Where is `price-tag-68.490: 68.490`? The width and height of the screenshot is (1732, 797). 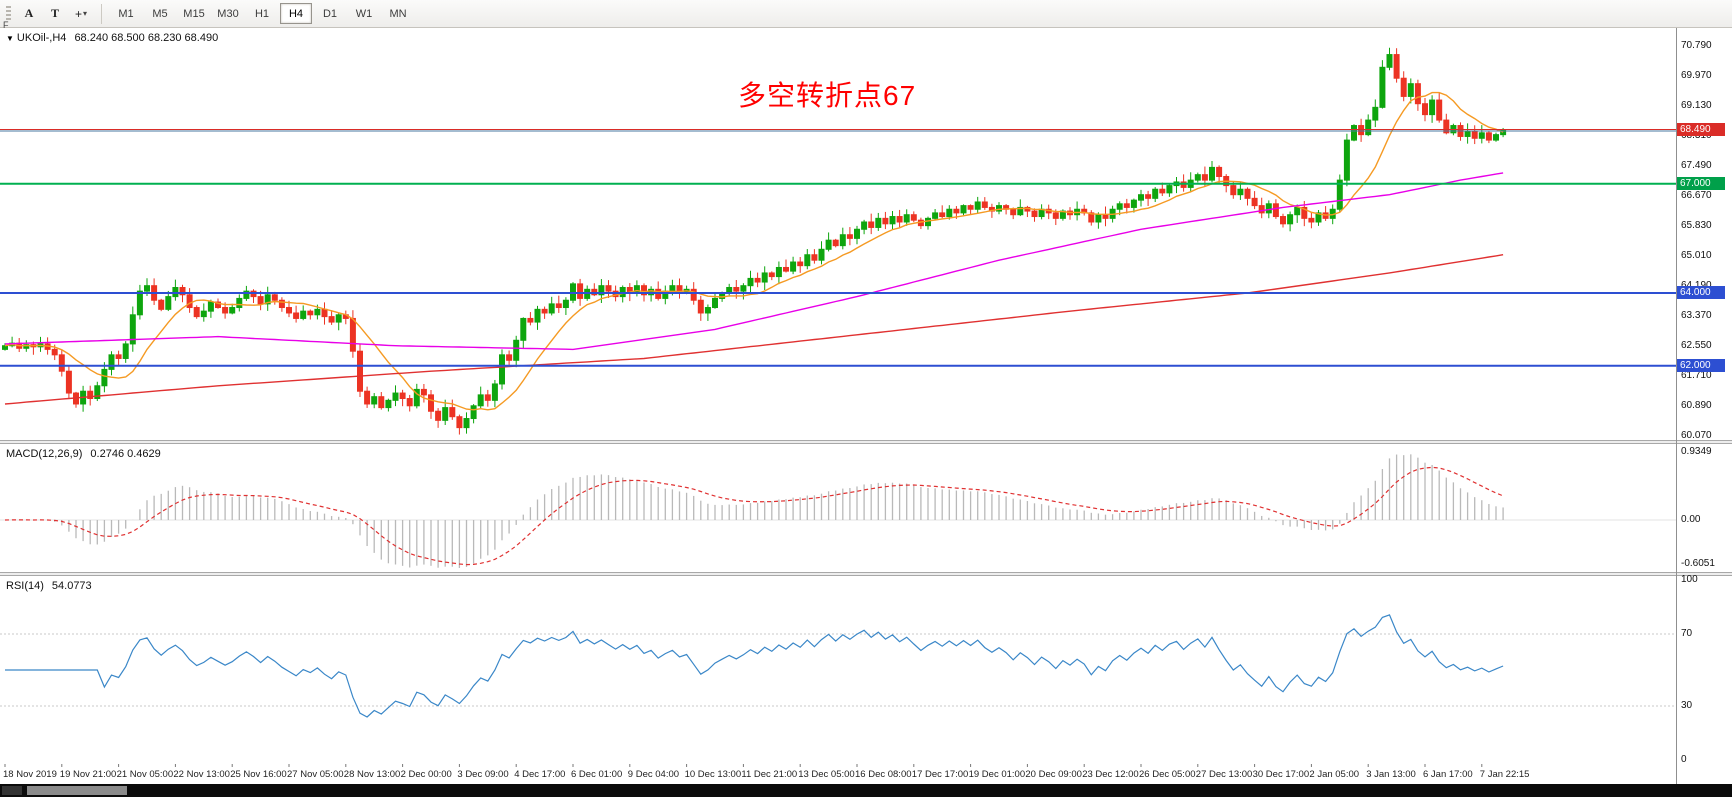 price-tag-68.490: 68.490 is located at coordinates (1701, 129).